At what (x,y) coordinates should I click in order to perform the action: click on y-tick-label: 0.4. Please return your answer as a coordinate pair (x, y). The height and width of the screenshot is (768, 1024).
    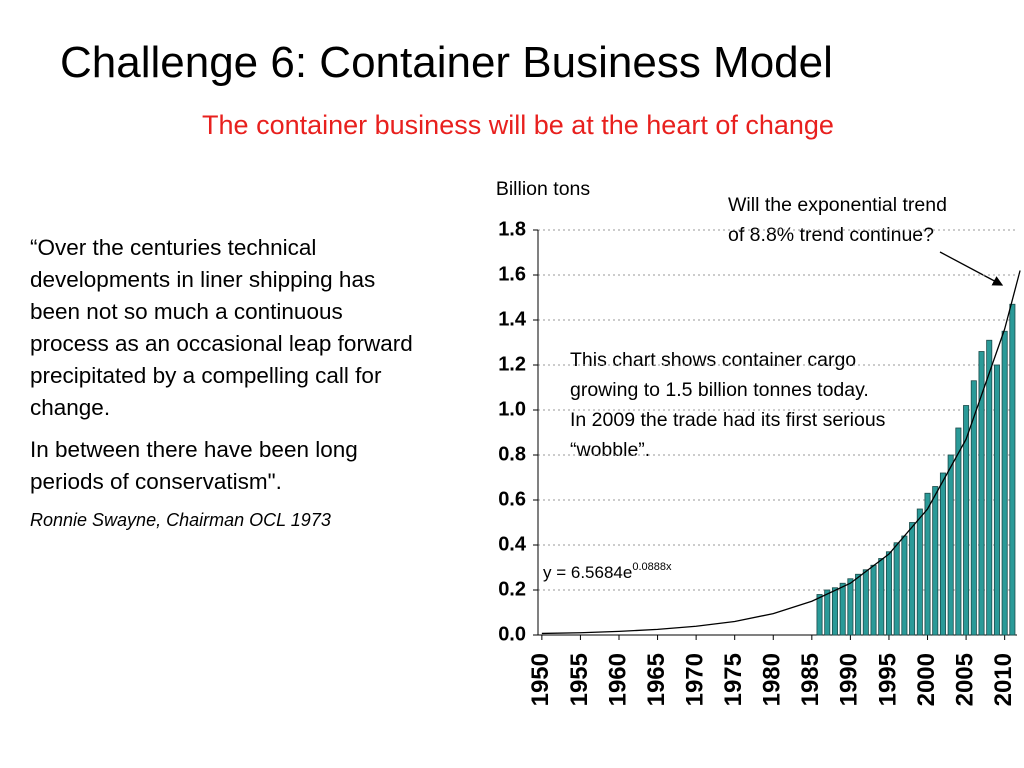
    Looking at the image, I should click on (512, 544).